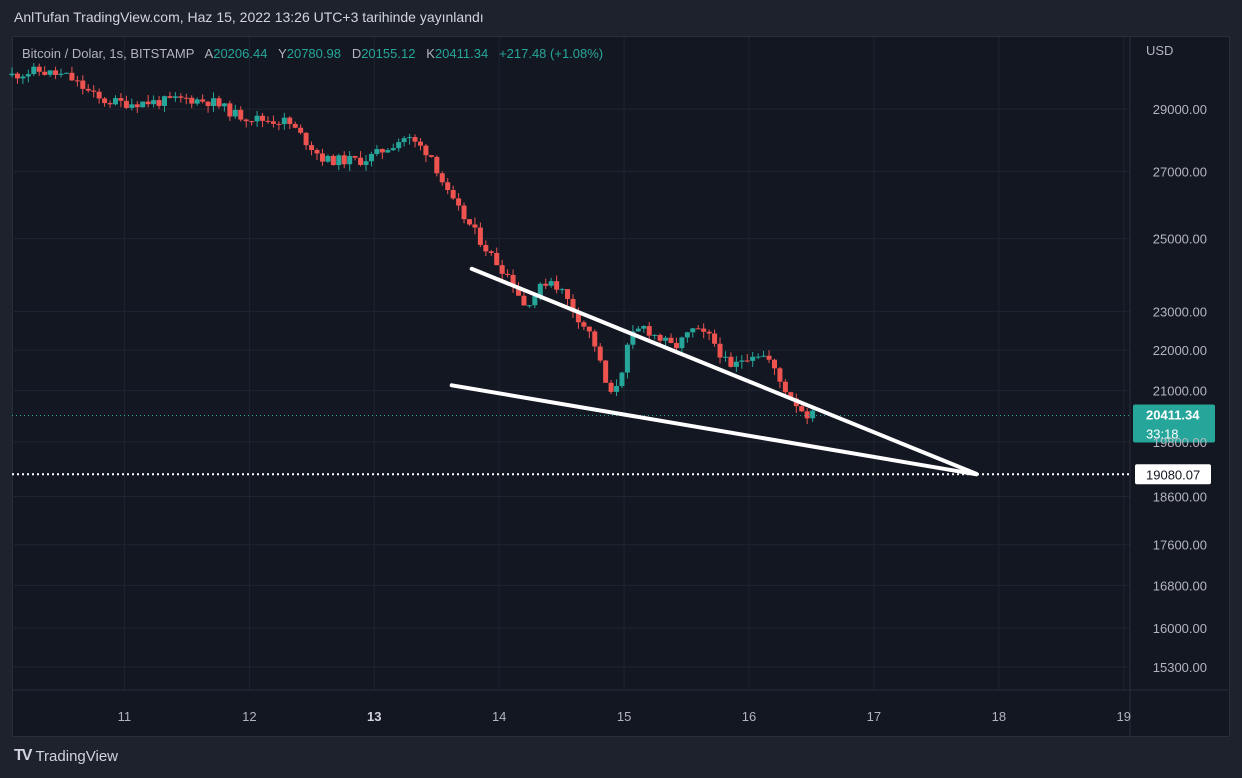 This screenshot has width=1242, height=778. What do you see at coordinates (1180, 628) in the screenshot?
I see `price-tick-label: 16000.00` at bounding box center [1180, 628].